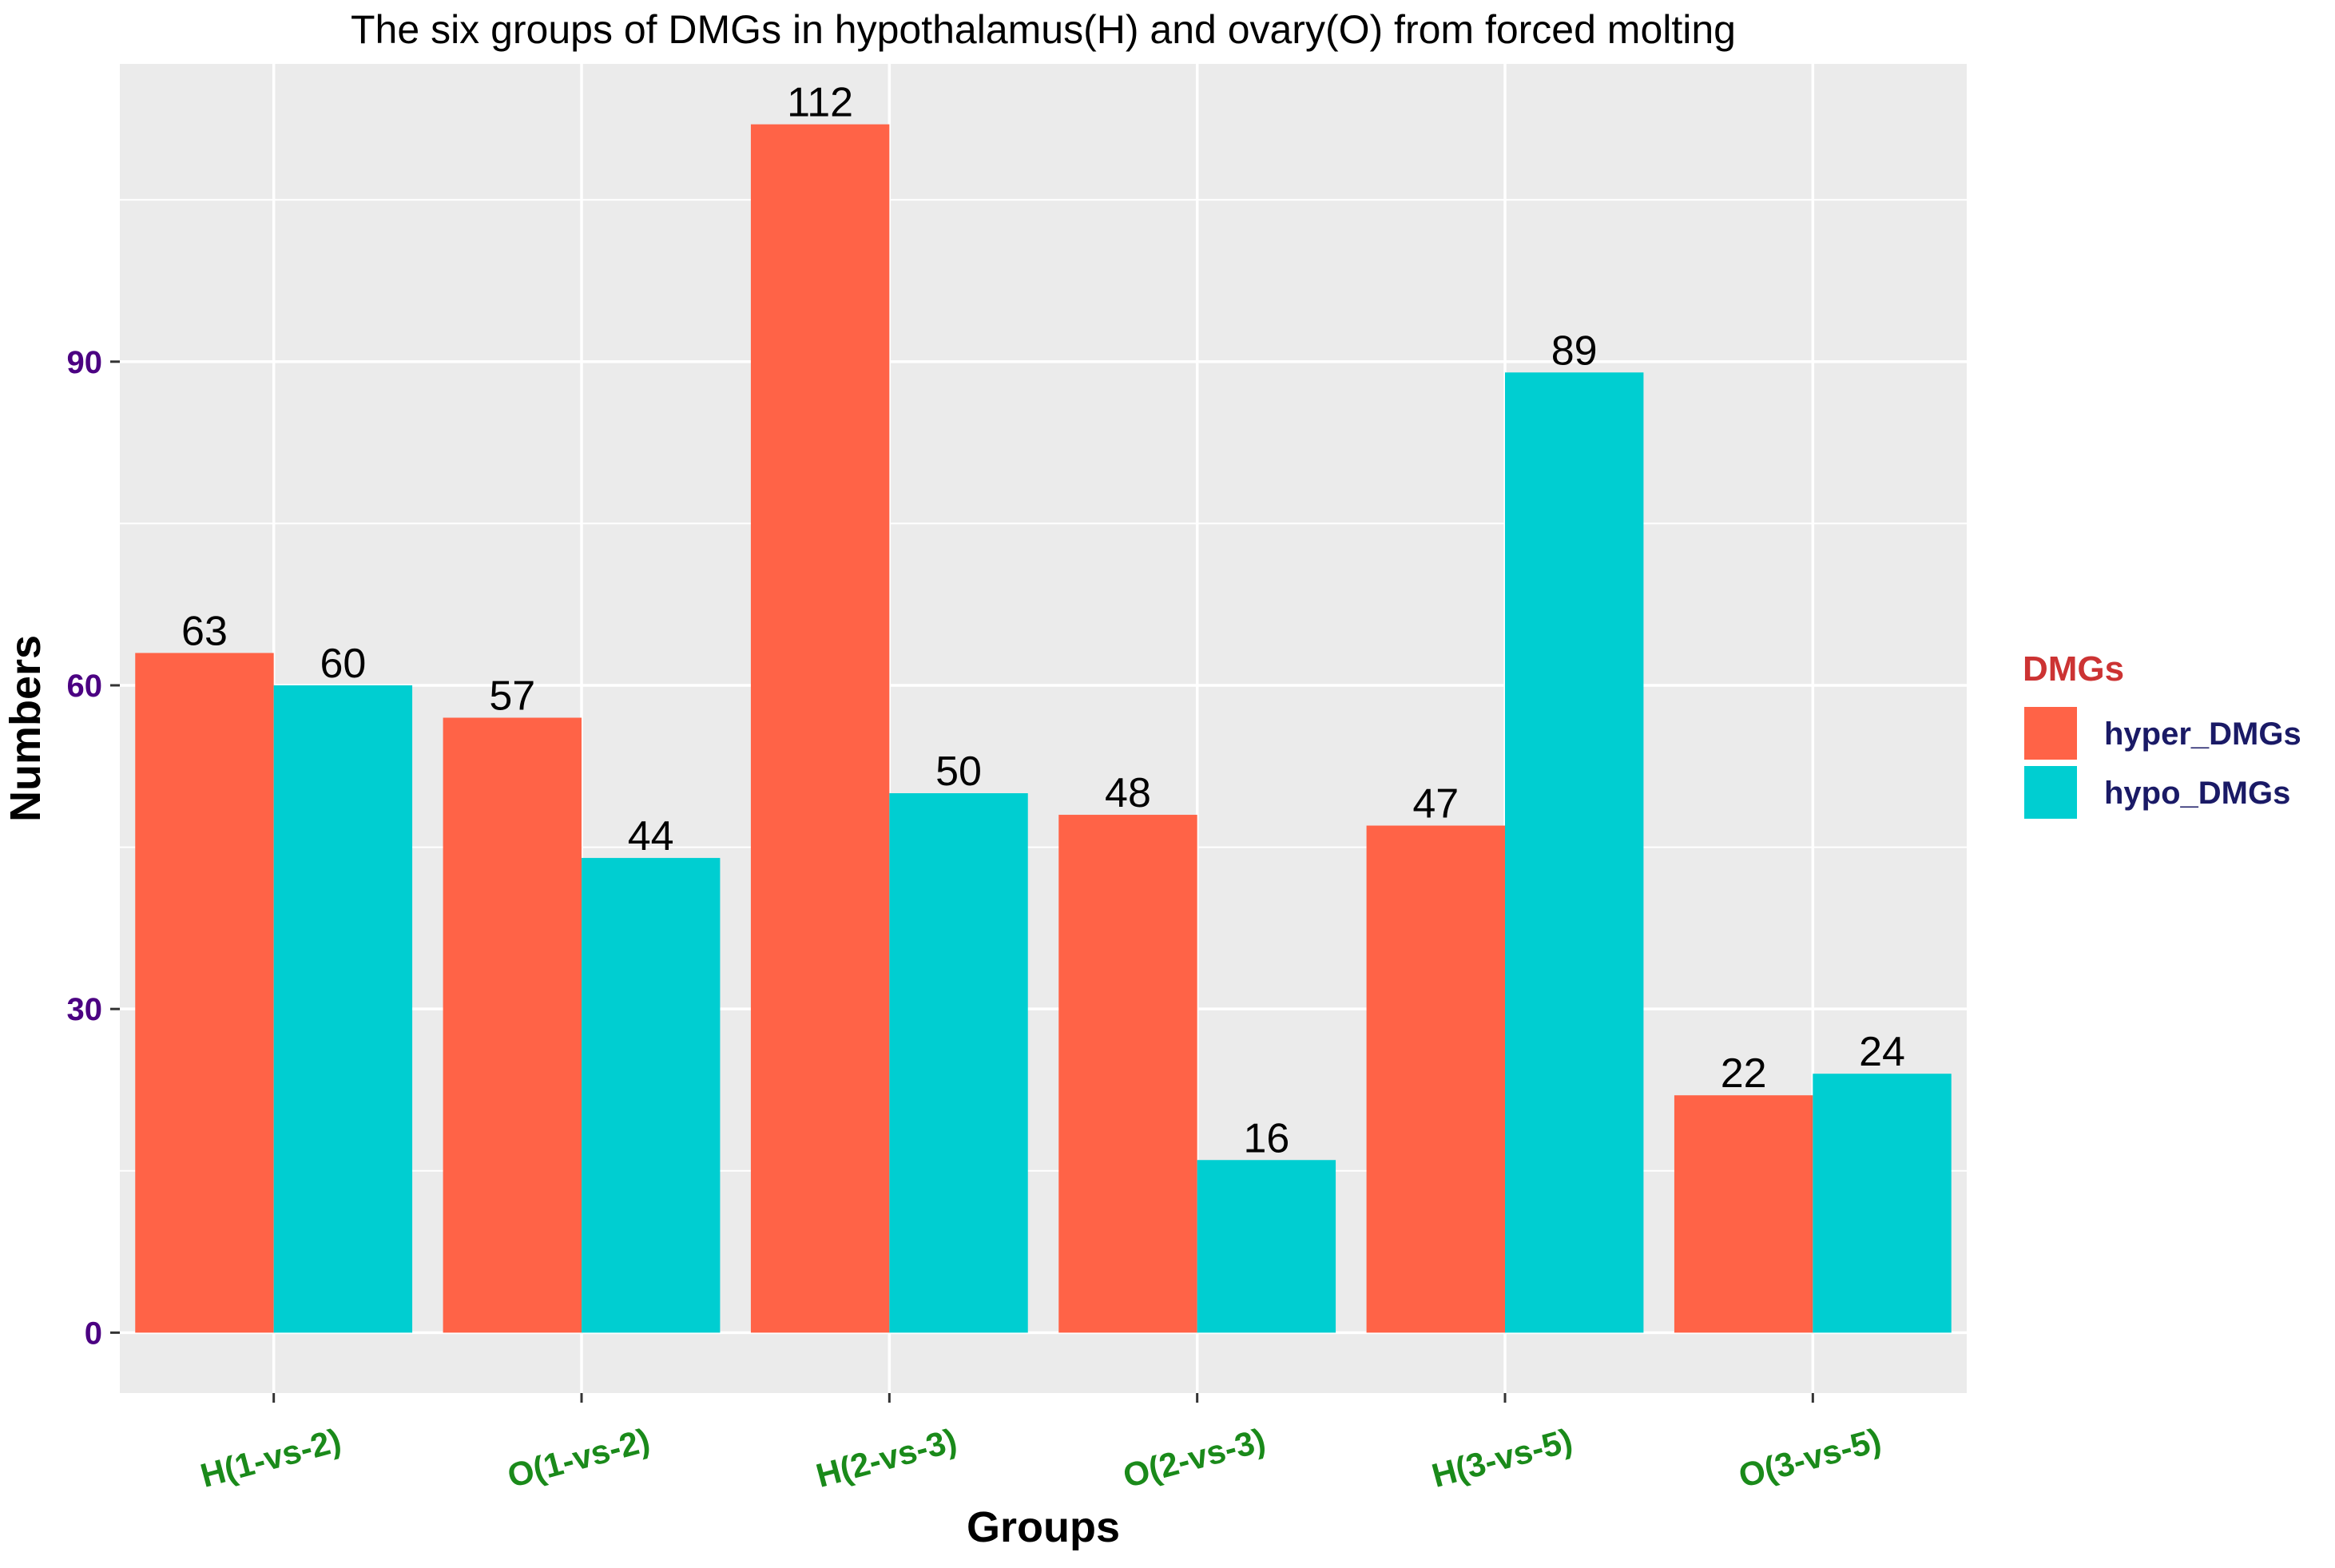 This screenshot has width=2335, height=1568. Describe the element at coordinates (1194, 1458) in the screenshot. I see `x-tick-label: O(2-vs-3)` at that location.